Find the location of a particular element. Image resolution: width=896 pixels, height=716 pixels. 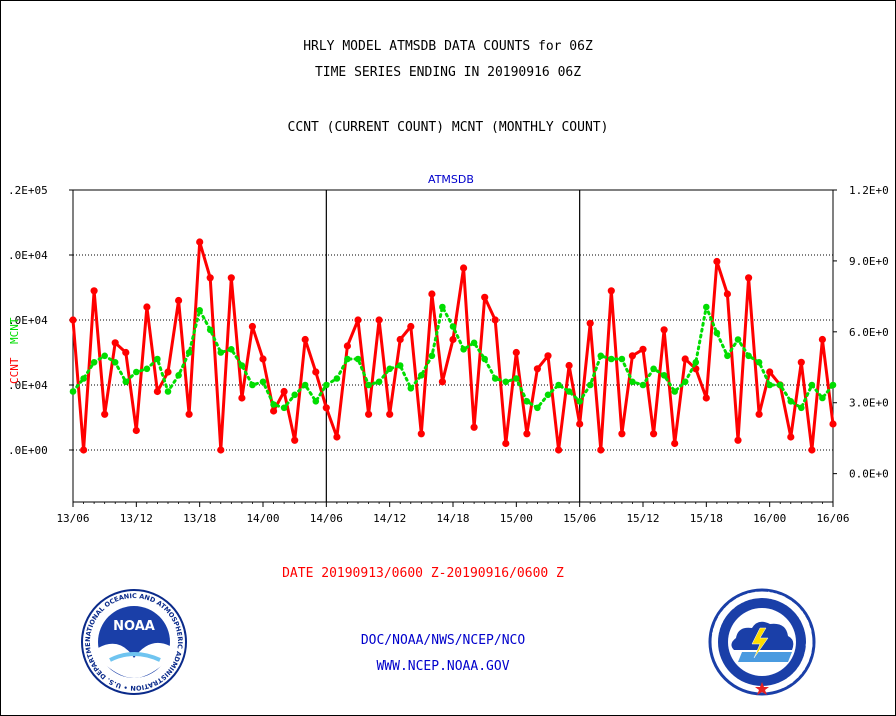

left-tick-label: .2E+05 is located at coordinates (28, 190).